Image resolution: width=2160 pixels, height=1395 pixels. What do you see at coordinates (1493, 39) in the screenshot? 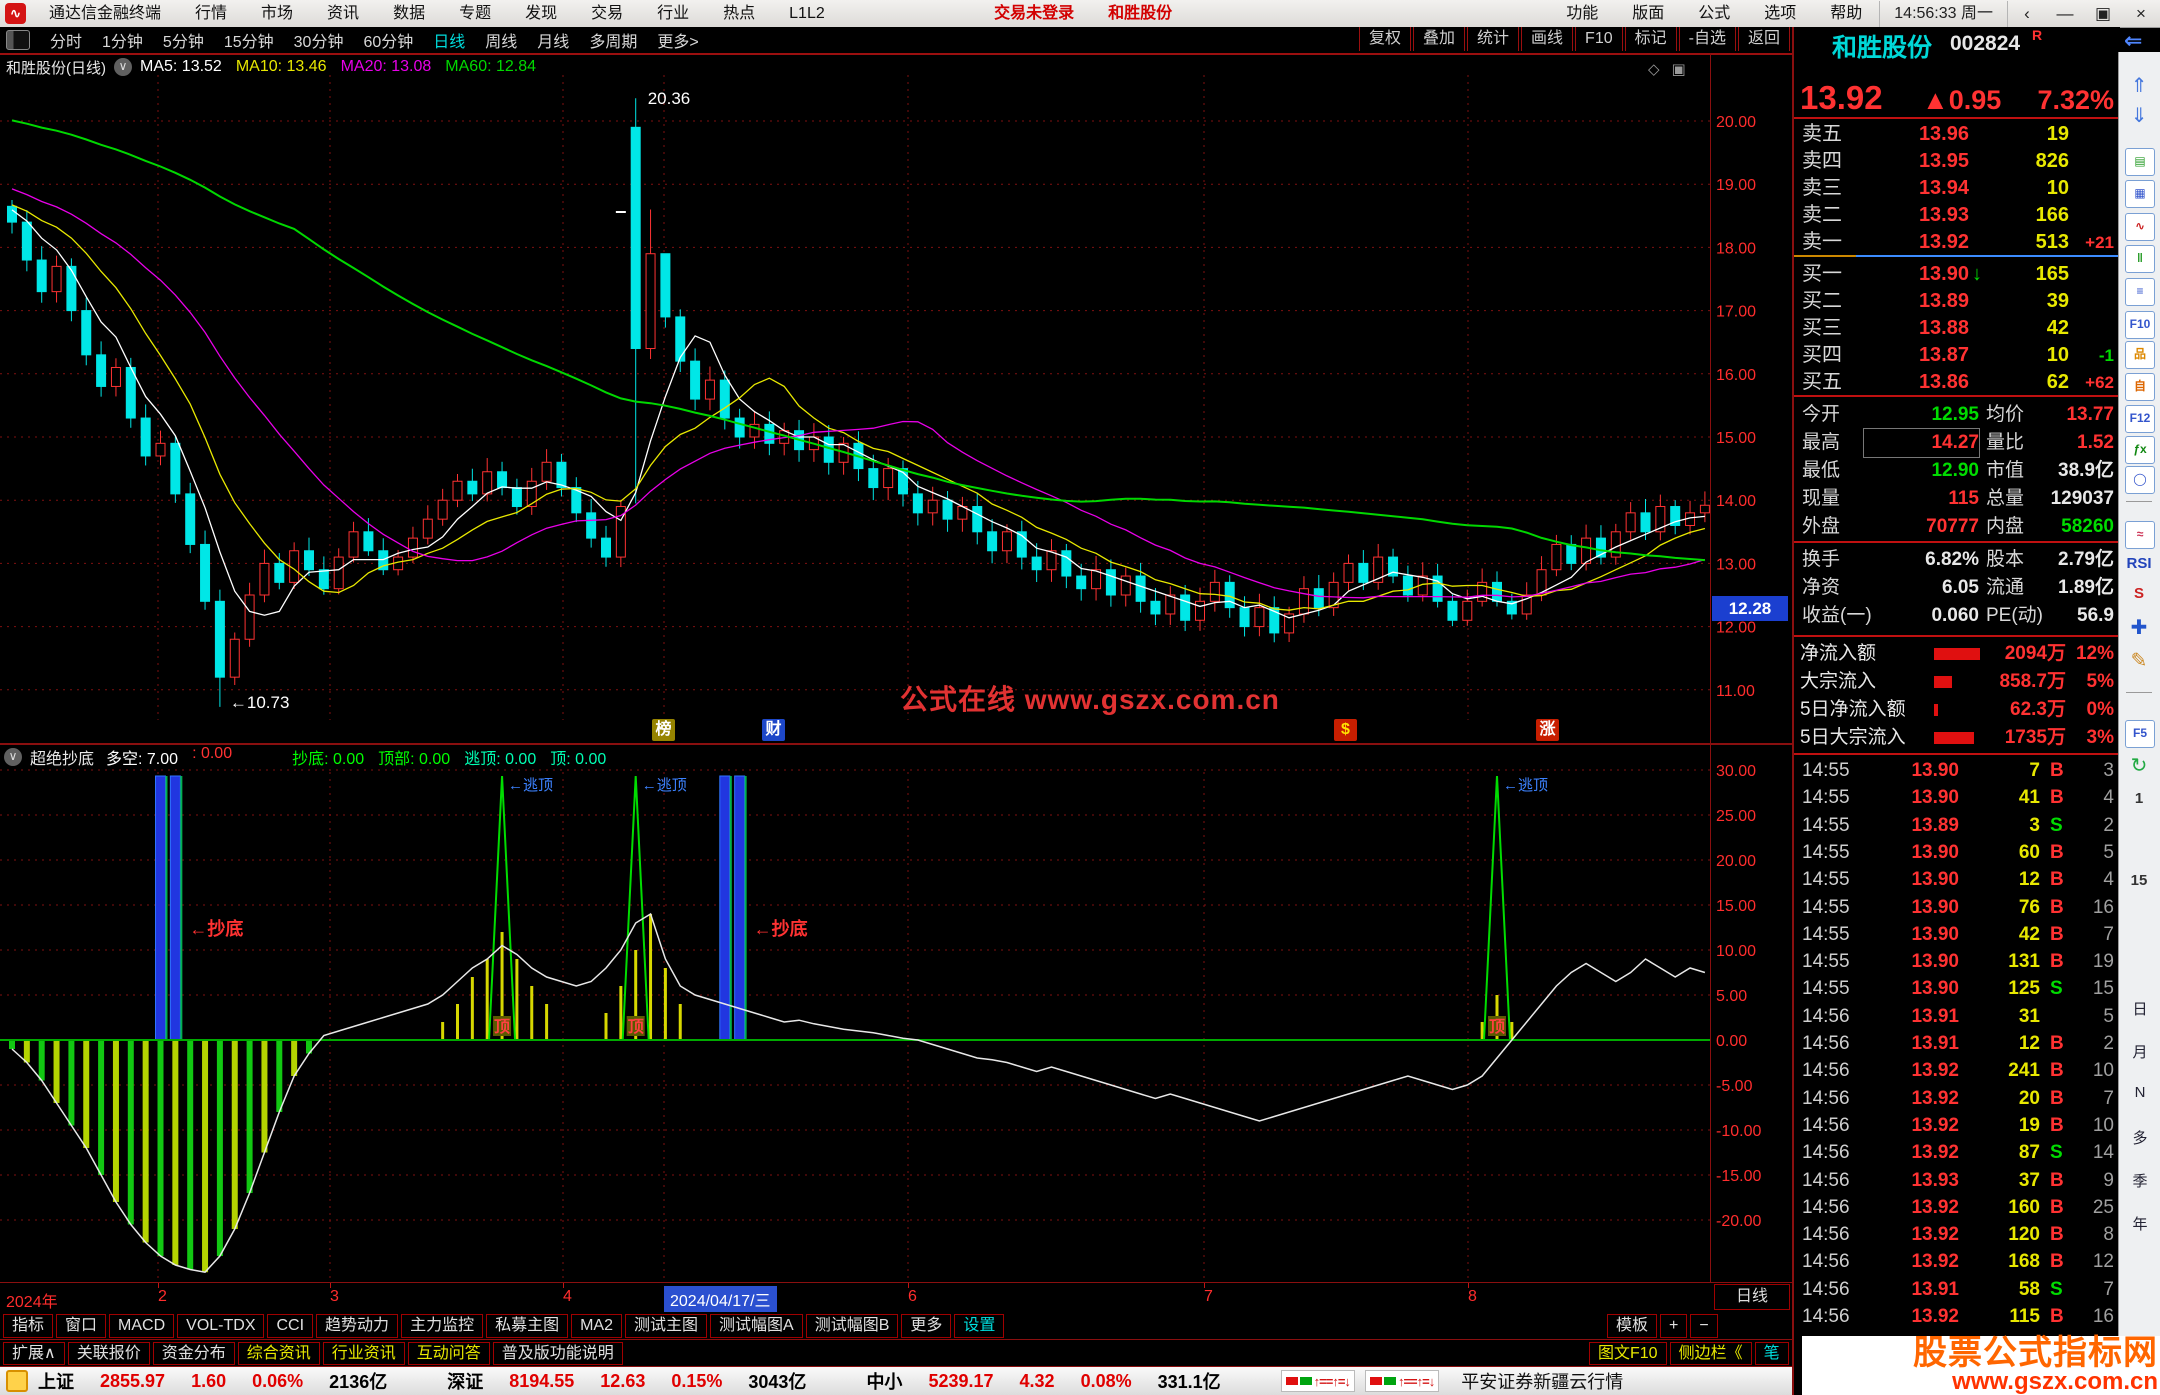
I see `tool-button-统计: 统计` at bounding box center [1493, 39].